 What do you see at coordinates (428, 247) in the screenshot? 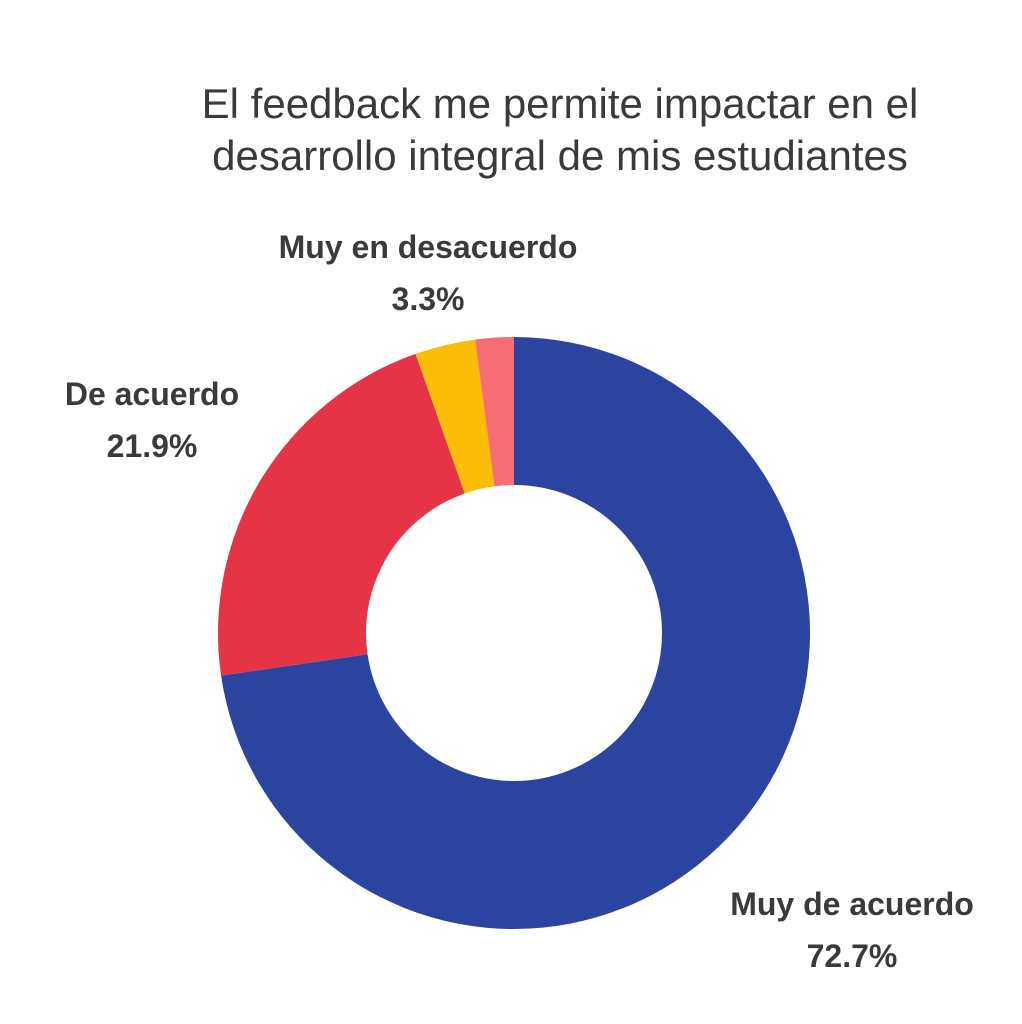
I see `slice-label-muy-en-desacuerdo: Muy en desacuerdo` at bounding box center [428, 247].